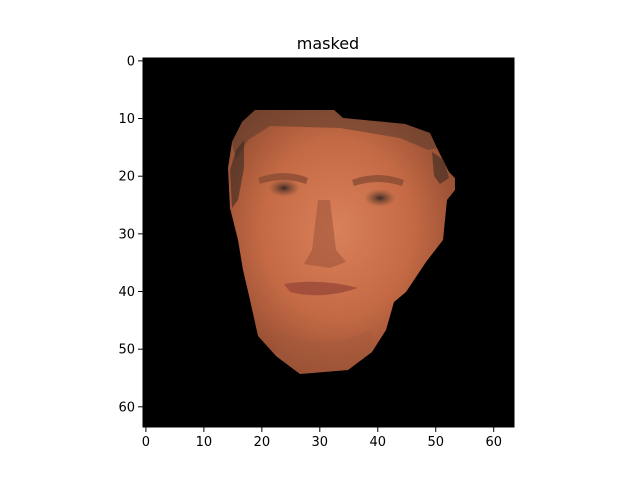 This screenshot has width=640, height=480. I want to click on x-tick-label: 30, so click(320, 442).